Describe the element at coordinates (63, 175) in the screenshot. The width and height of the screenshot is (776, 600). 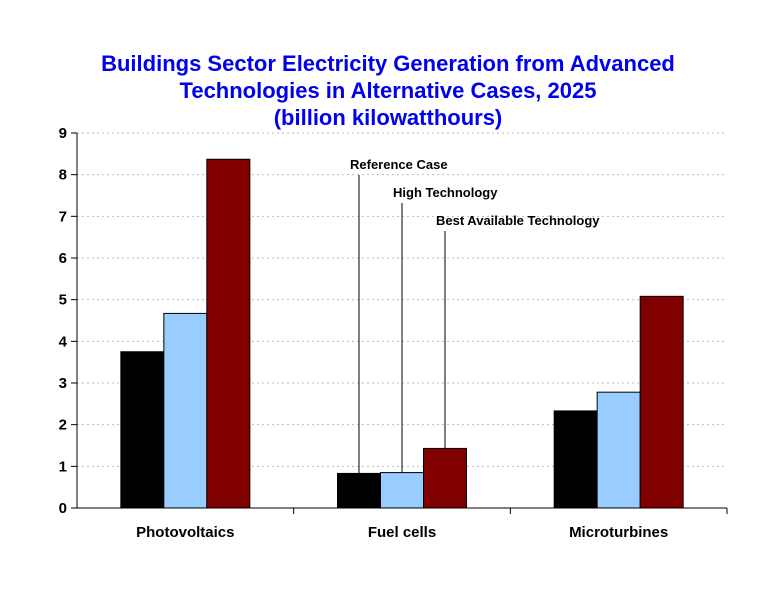
I see `y-tick-label: 8` at that location.